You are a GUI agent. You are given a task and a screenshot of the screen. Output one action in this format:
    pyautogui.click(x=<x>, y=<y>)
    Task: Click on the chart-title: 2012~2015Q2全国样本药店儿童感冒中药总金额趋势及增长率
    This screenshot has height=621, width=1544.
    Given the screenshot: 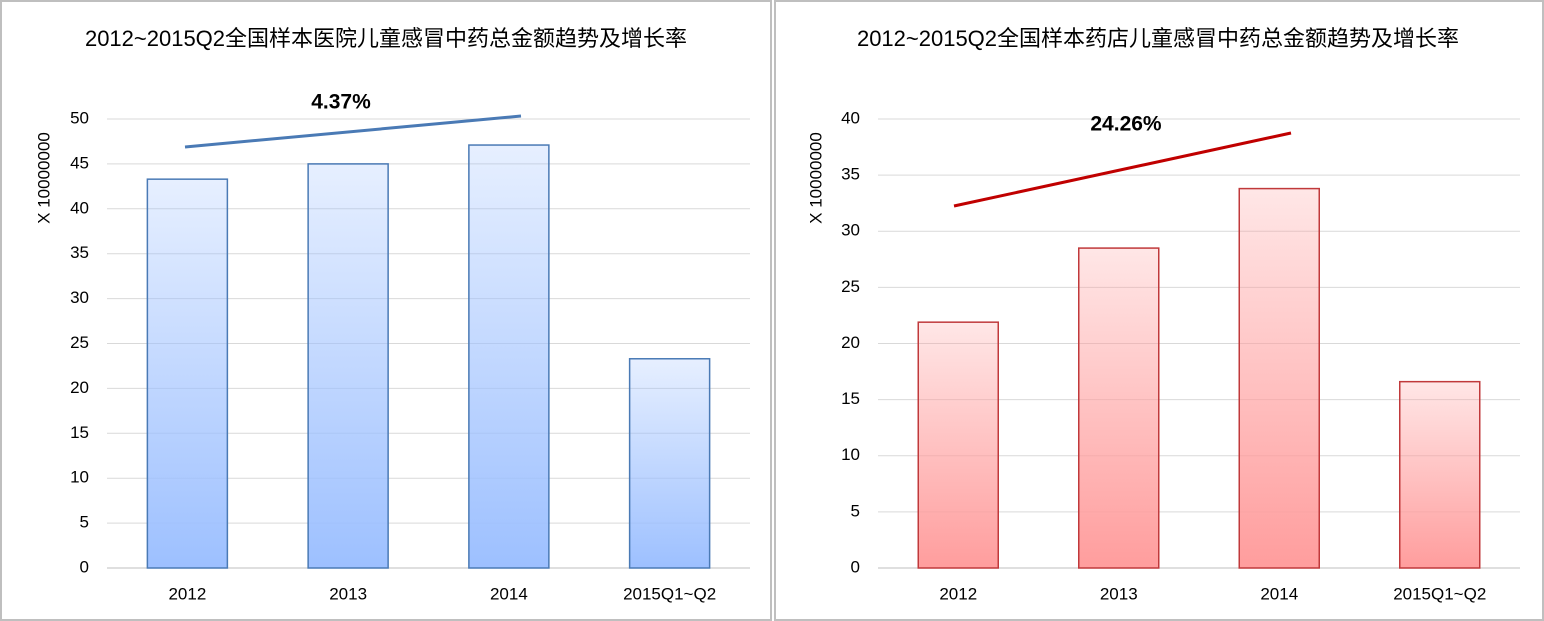 What is the action you would take?
    pyautogui.click(x=1158, y=38)
    